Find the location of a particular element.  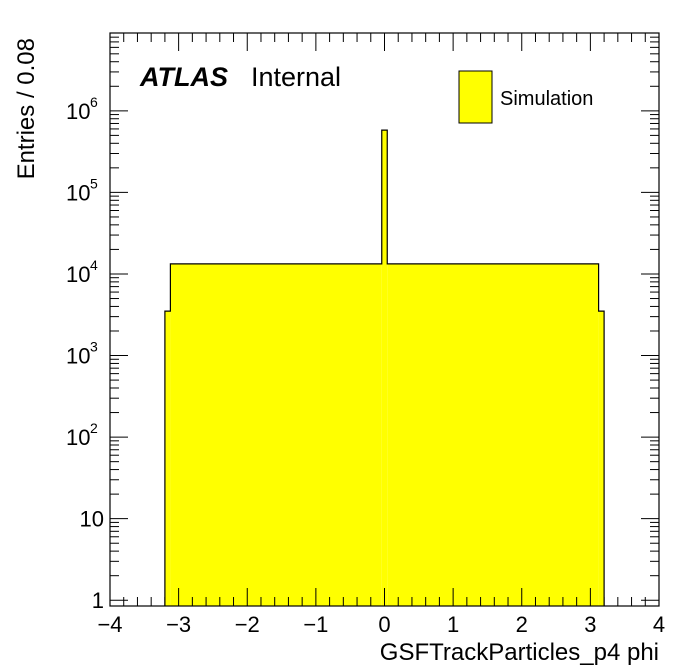

y-tick-exponent: 6 is located at coordinates (94, 102).